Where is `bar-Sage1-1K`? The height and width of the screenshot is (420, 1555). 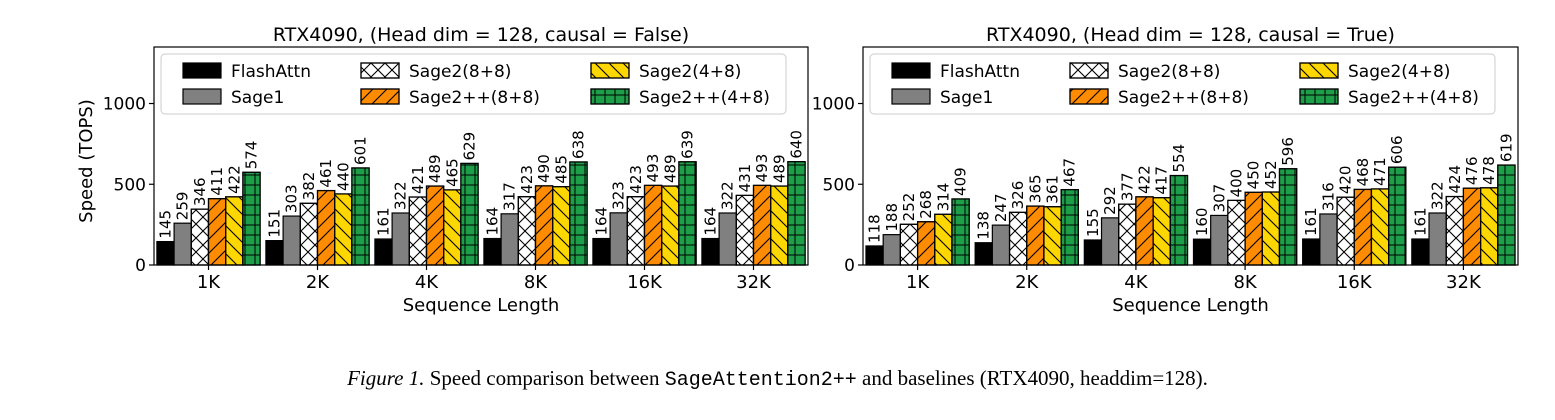 bar-Sage1-1K is located at coordinates (182, 244).